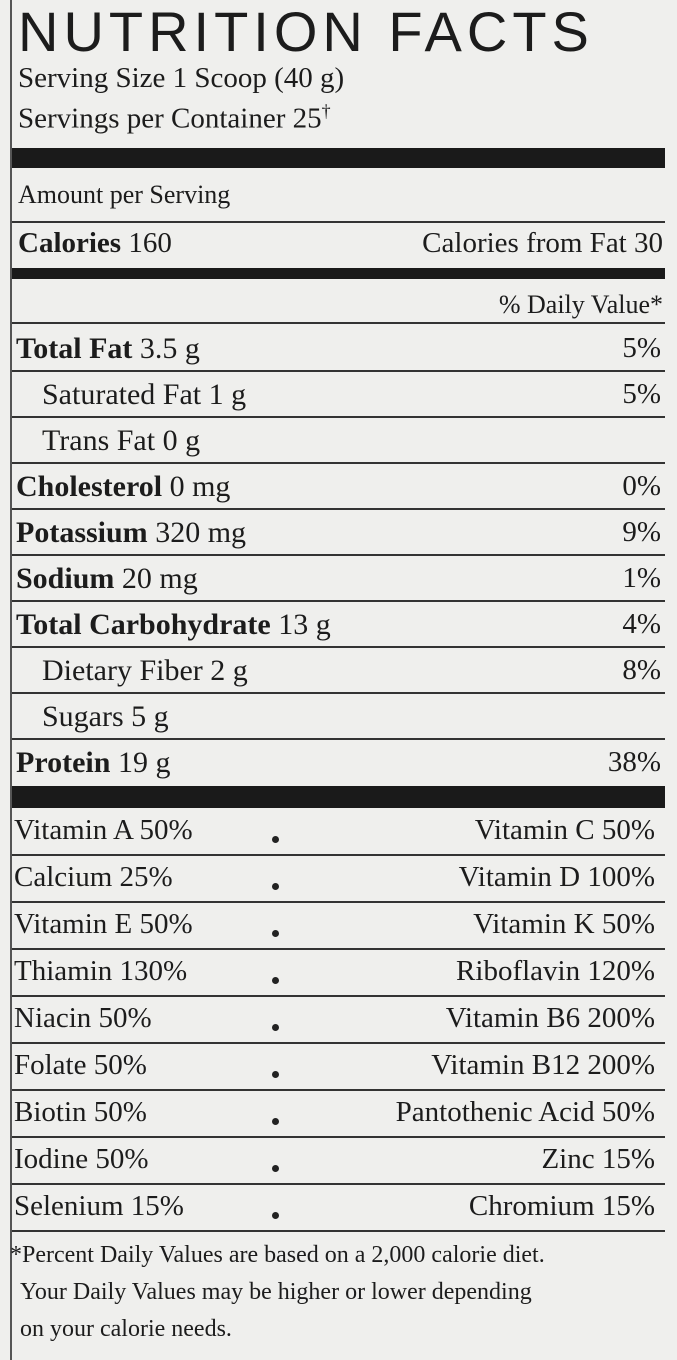 The height and width of the screenshot is (1360, 677). What do you see at coordinates (201, 532) in the screenshot?
I see `nutrient-amount: 320 mg` at bounding box center [201, 532].